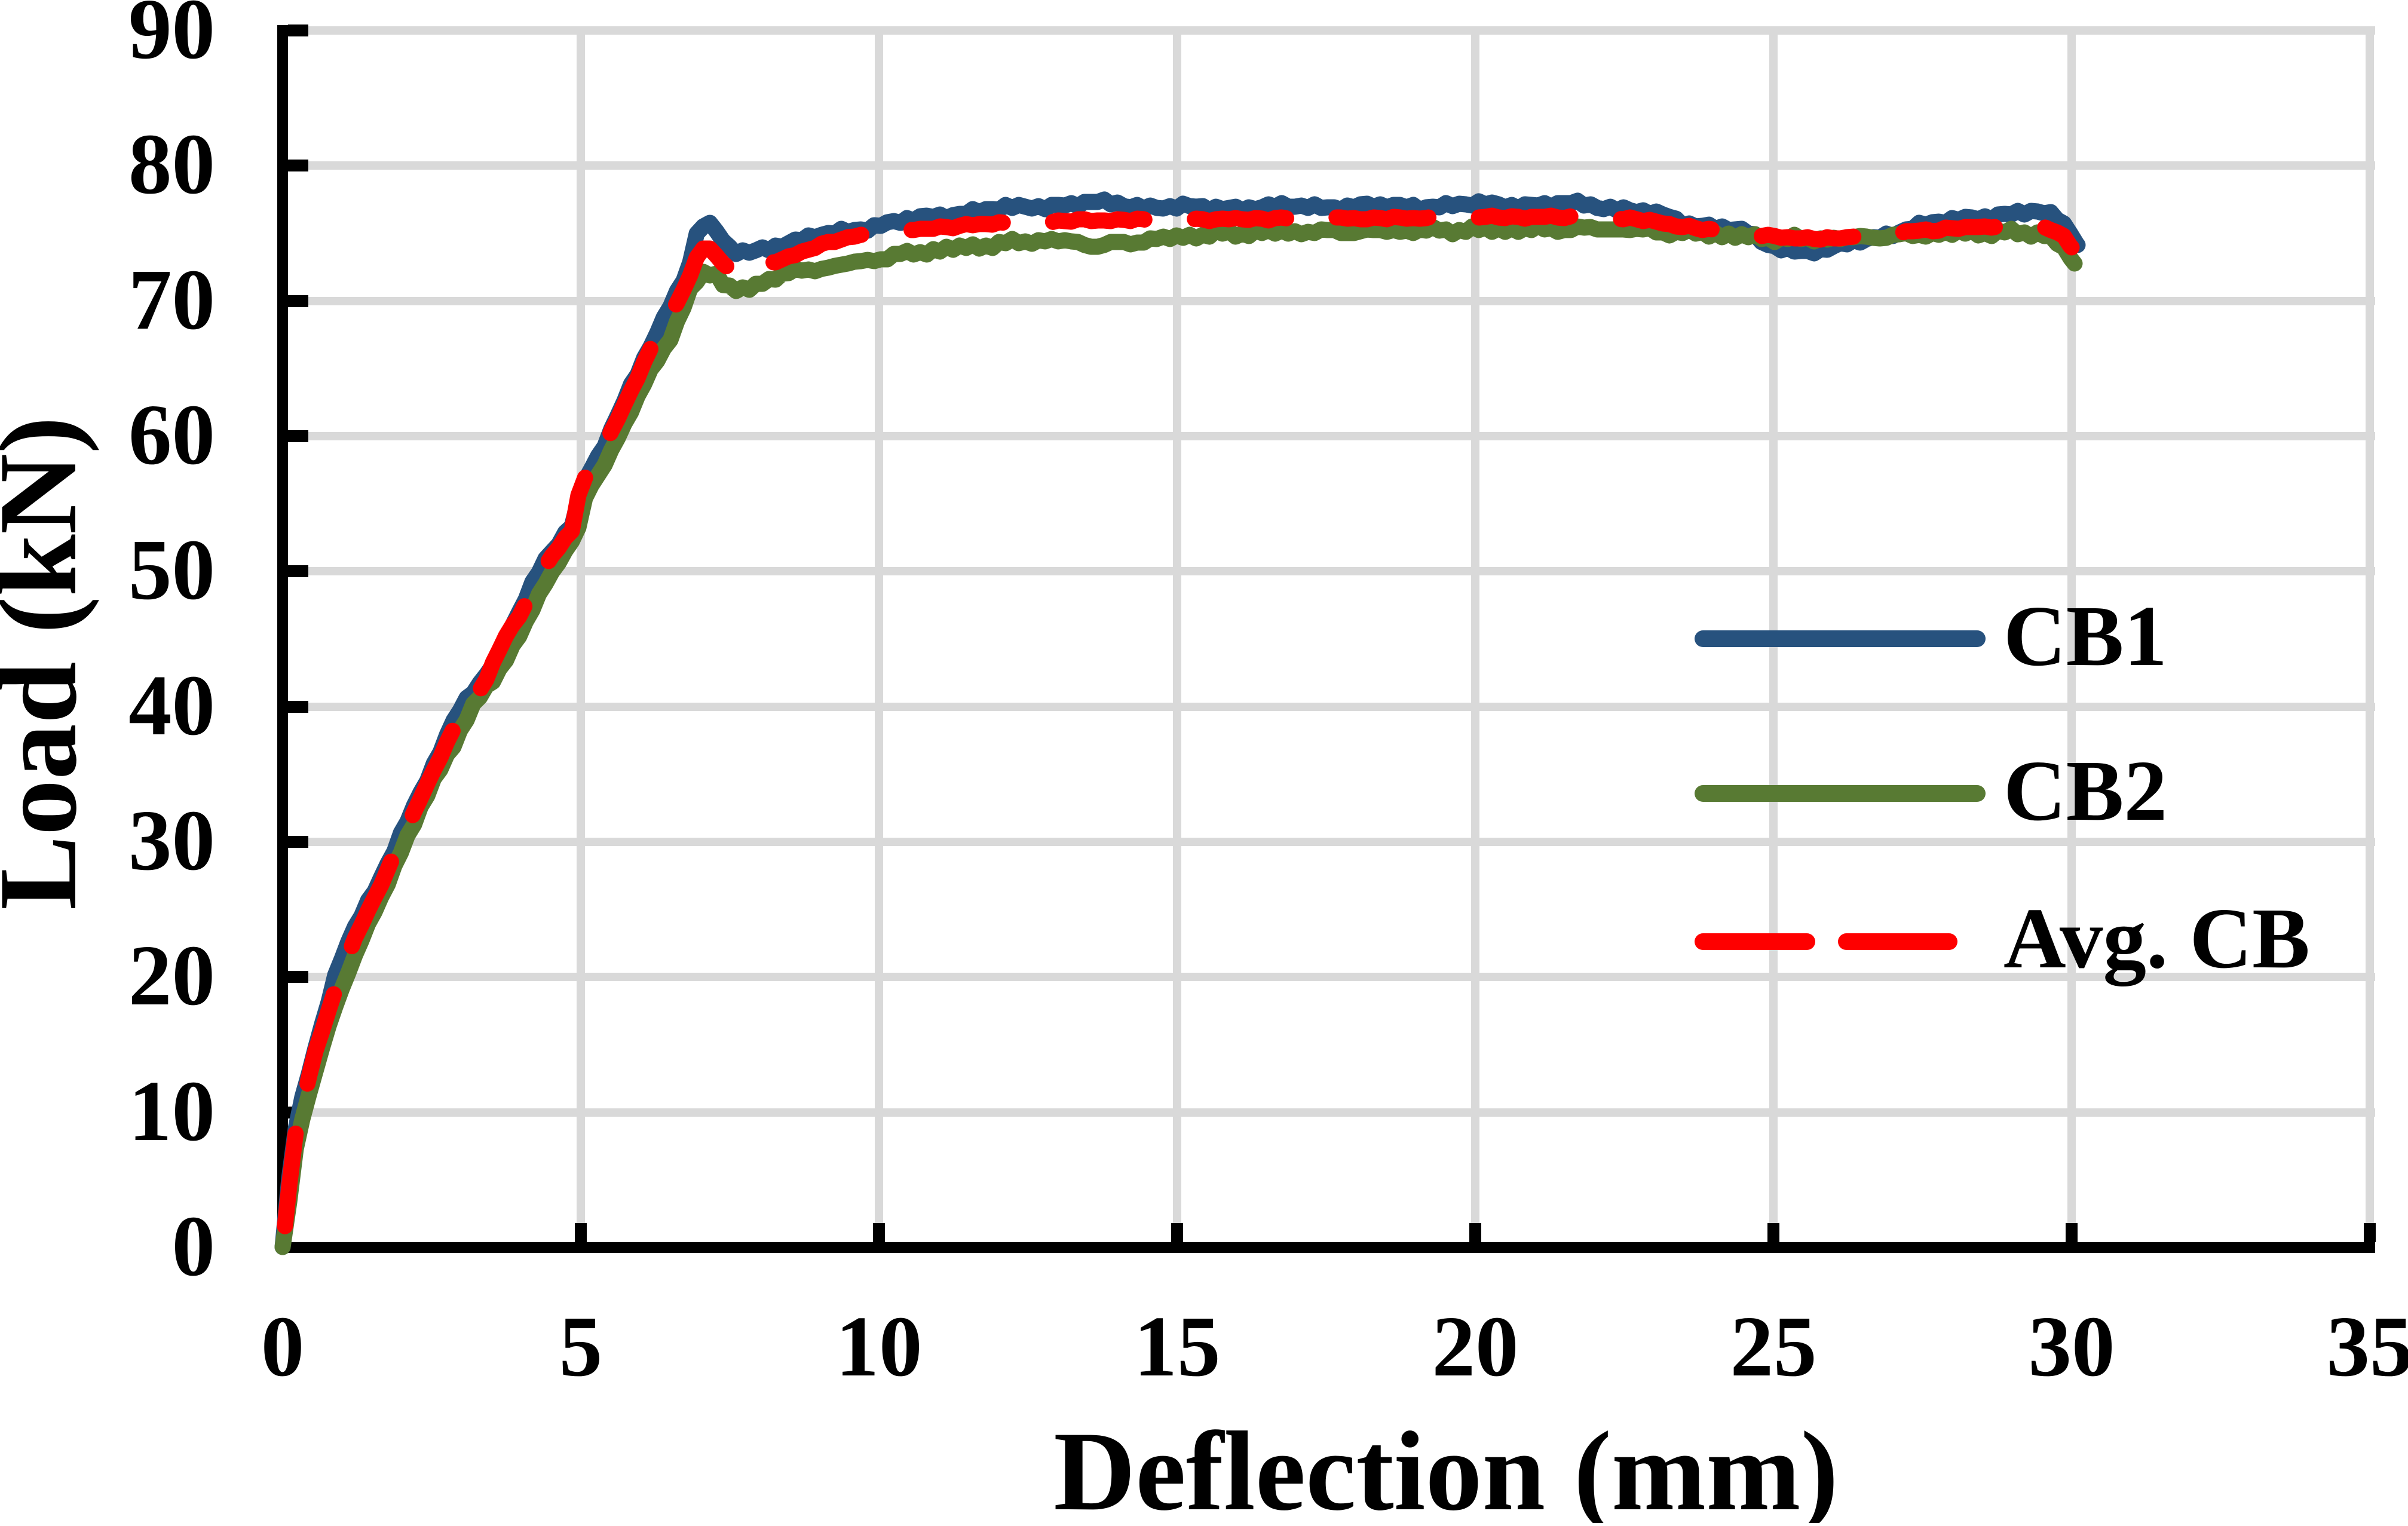  What do you see at coordinates (171, 38) in the screenshot?
I see `svg-text: 90` at bounding box center [171, 38].